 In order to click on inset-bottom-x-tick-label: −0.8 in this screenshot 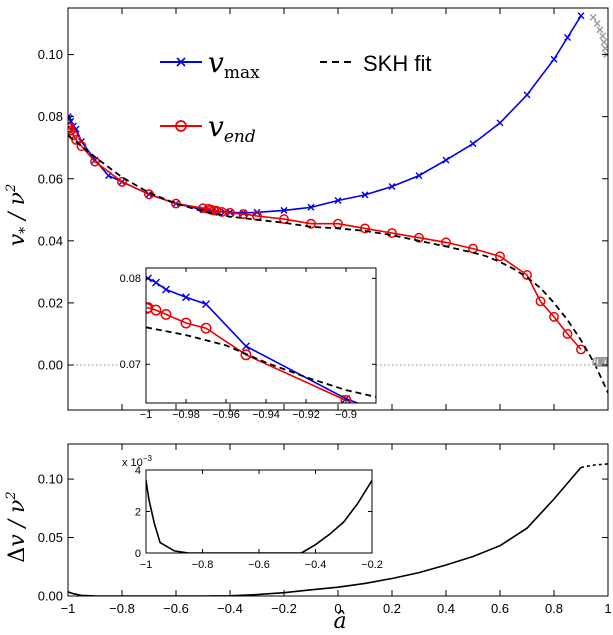, I will do `click(203, 565)`.